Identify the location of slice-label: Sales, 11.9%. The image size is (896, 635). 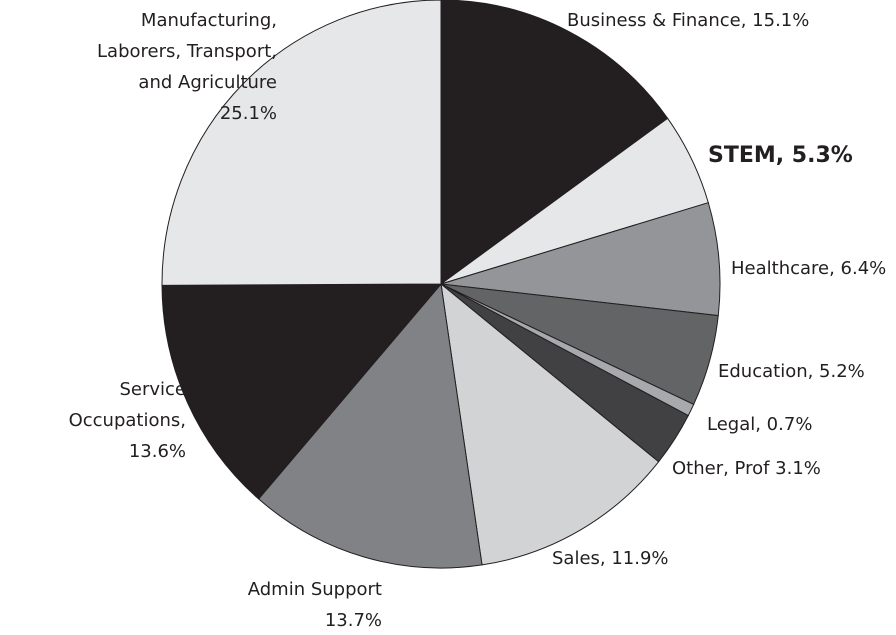
(610, 558).